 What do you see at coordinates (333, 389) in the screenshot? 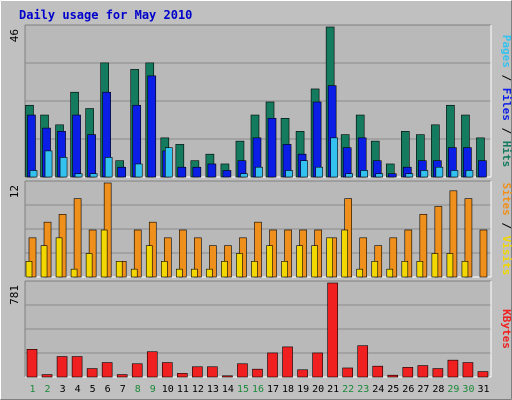
I see `day-label: 21` at bounding box center [333, 389].